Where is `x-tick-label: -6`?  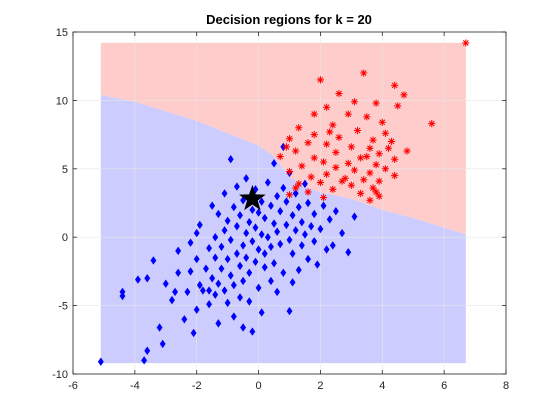
x-tick-label: -6 is located at coordinates (73, 386).